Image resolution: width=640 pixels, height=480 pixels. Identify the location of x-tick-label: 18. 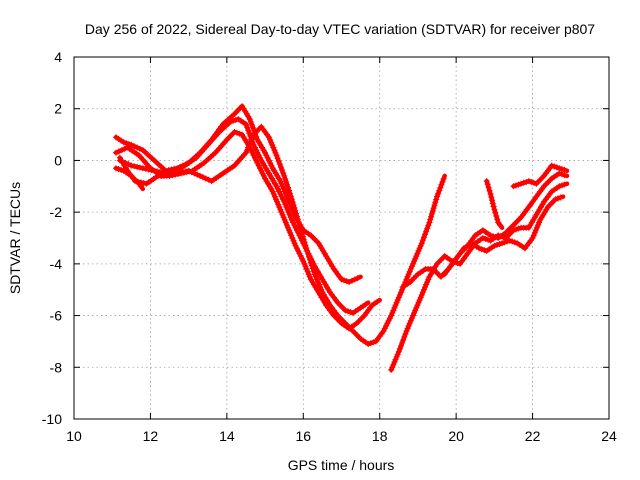
(380, 436).